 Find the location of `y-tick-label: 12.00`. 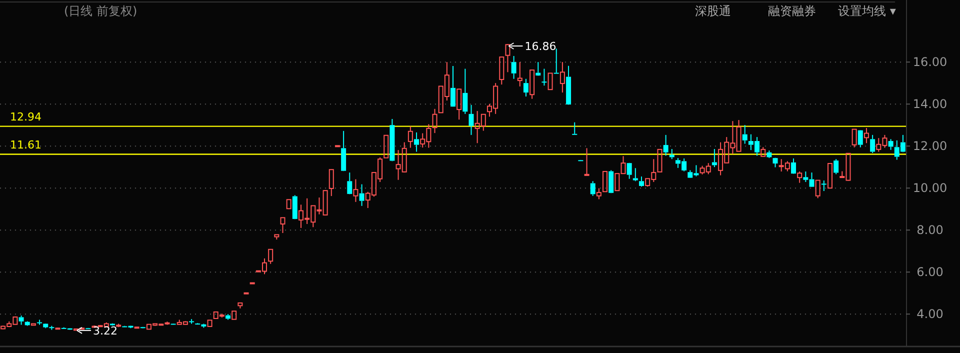

y-tick-label: 12.00 is located at coordinates (930, 146).